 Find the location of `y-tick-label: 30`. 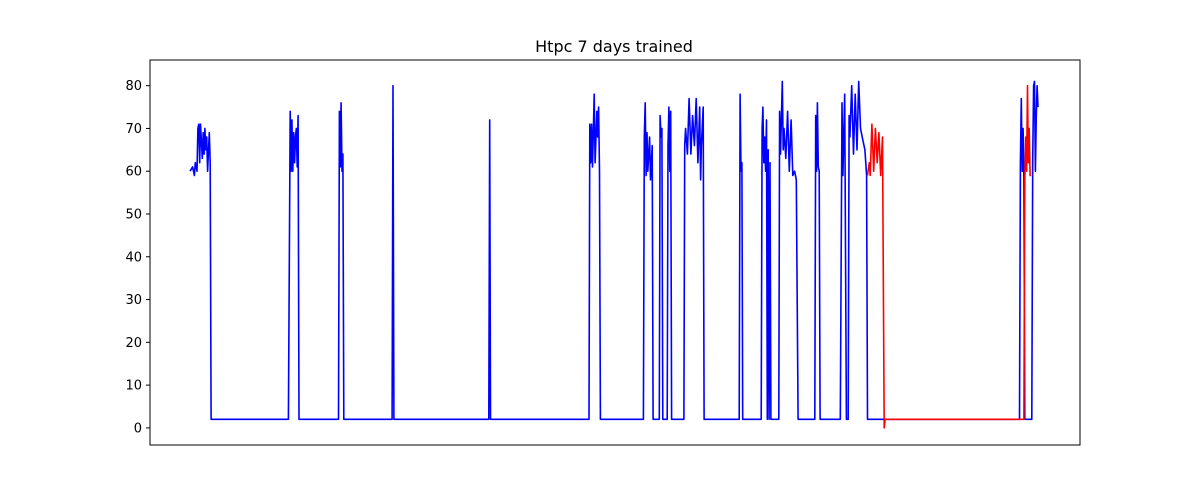

y-tick-label: 30 is located at coordinates (133, 300).